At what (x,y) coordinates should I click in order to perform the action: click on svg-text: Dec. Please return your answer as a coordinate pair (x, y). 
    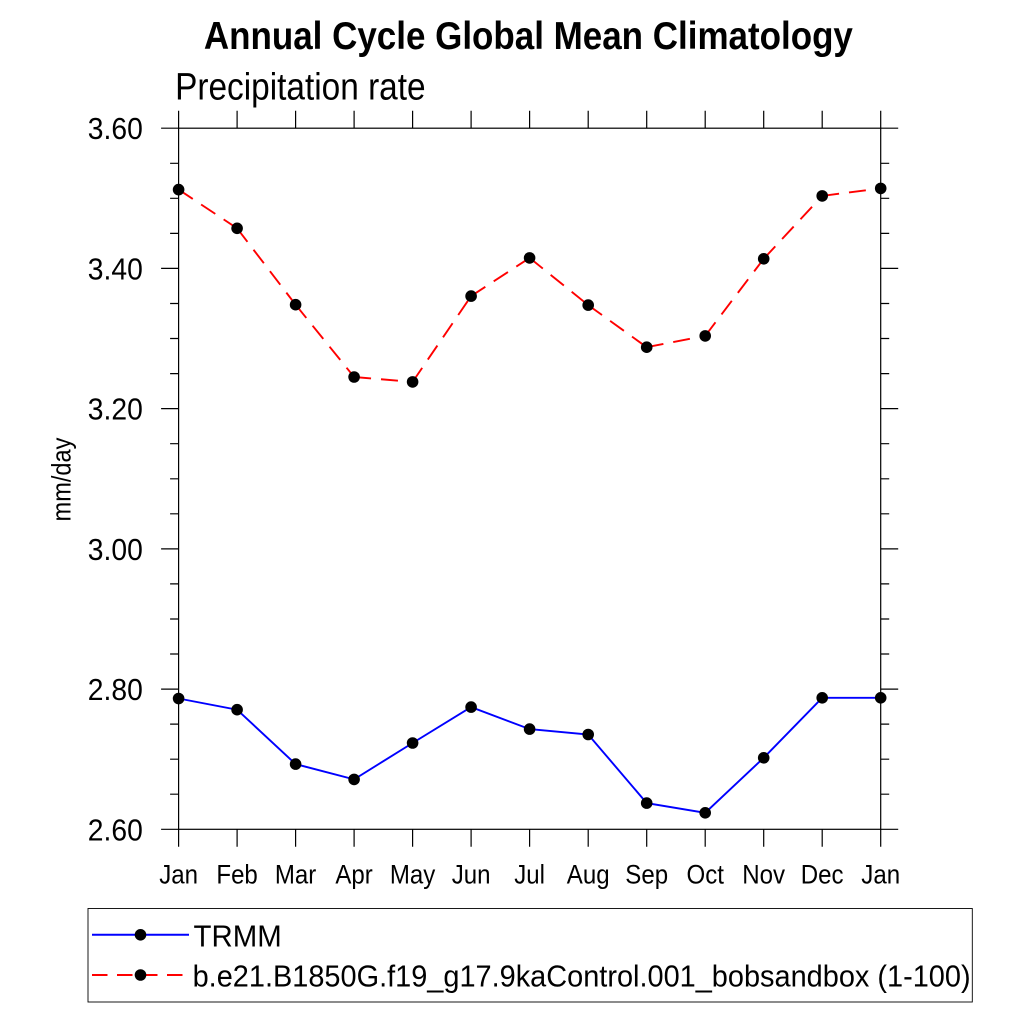
    Looking at the image, I should click on (822, 874).